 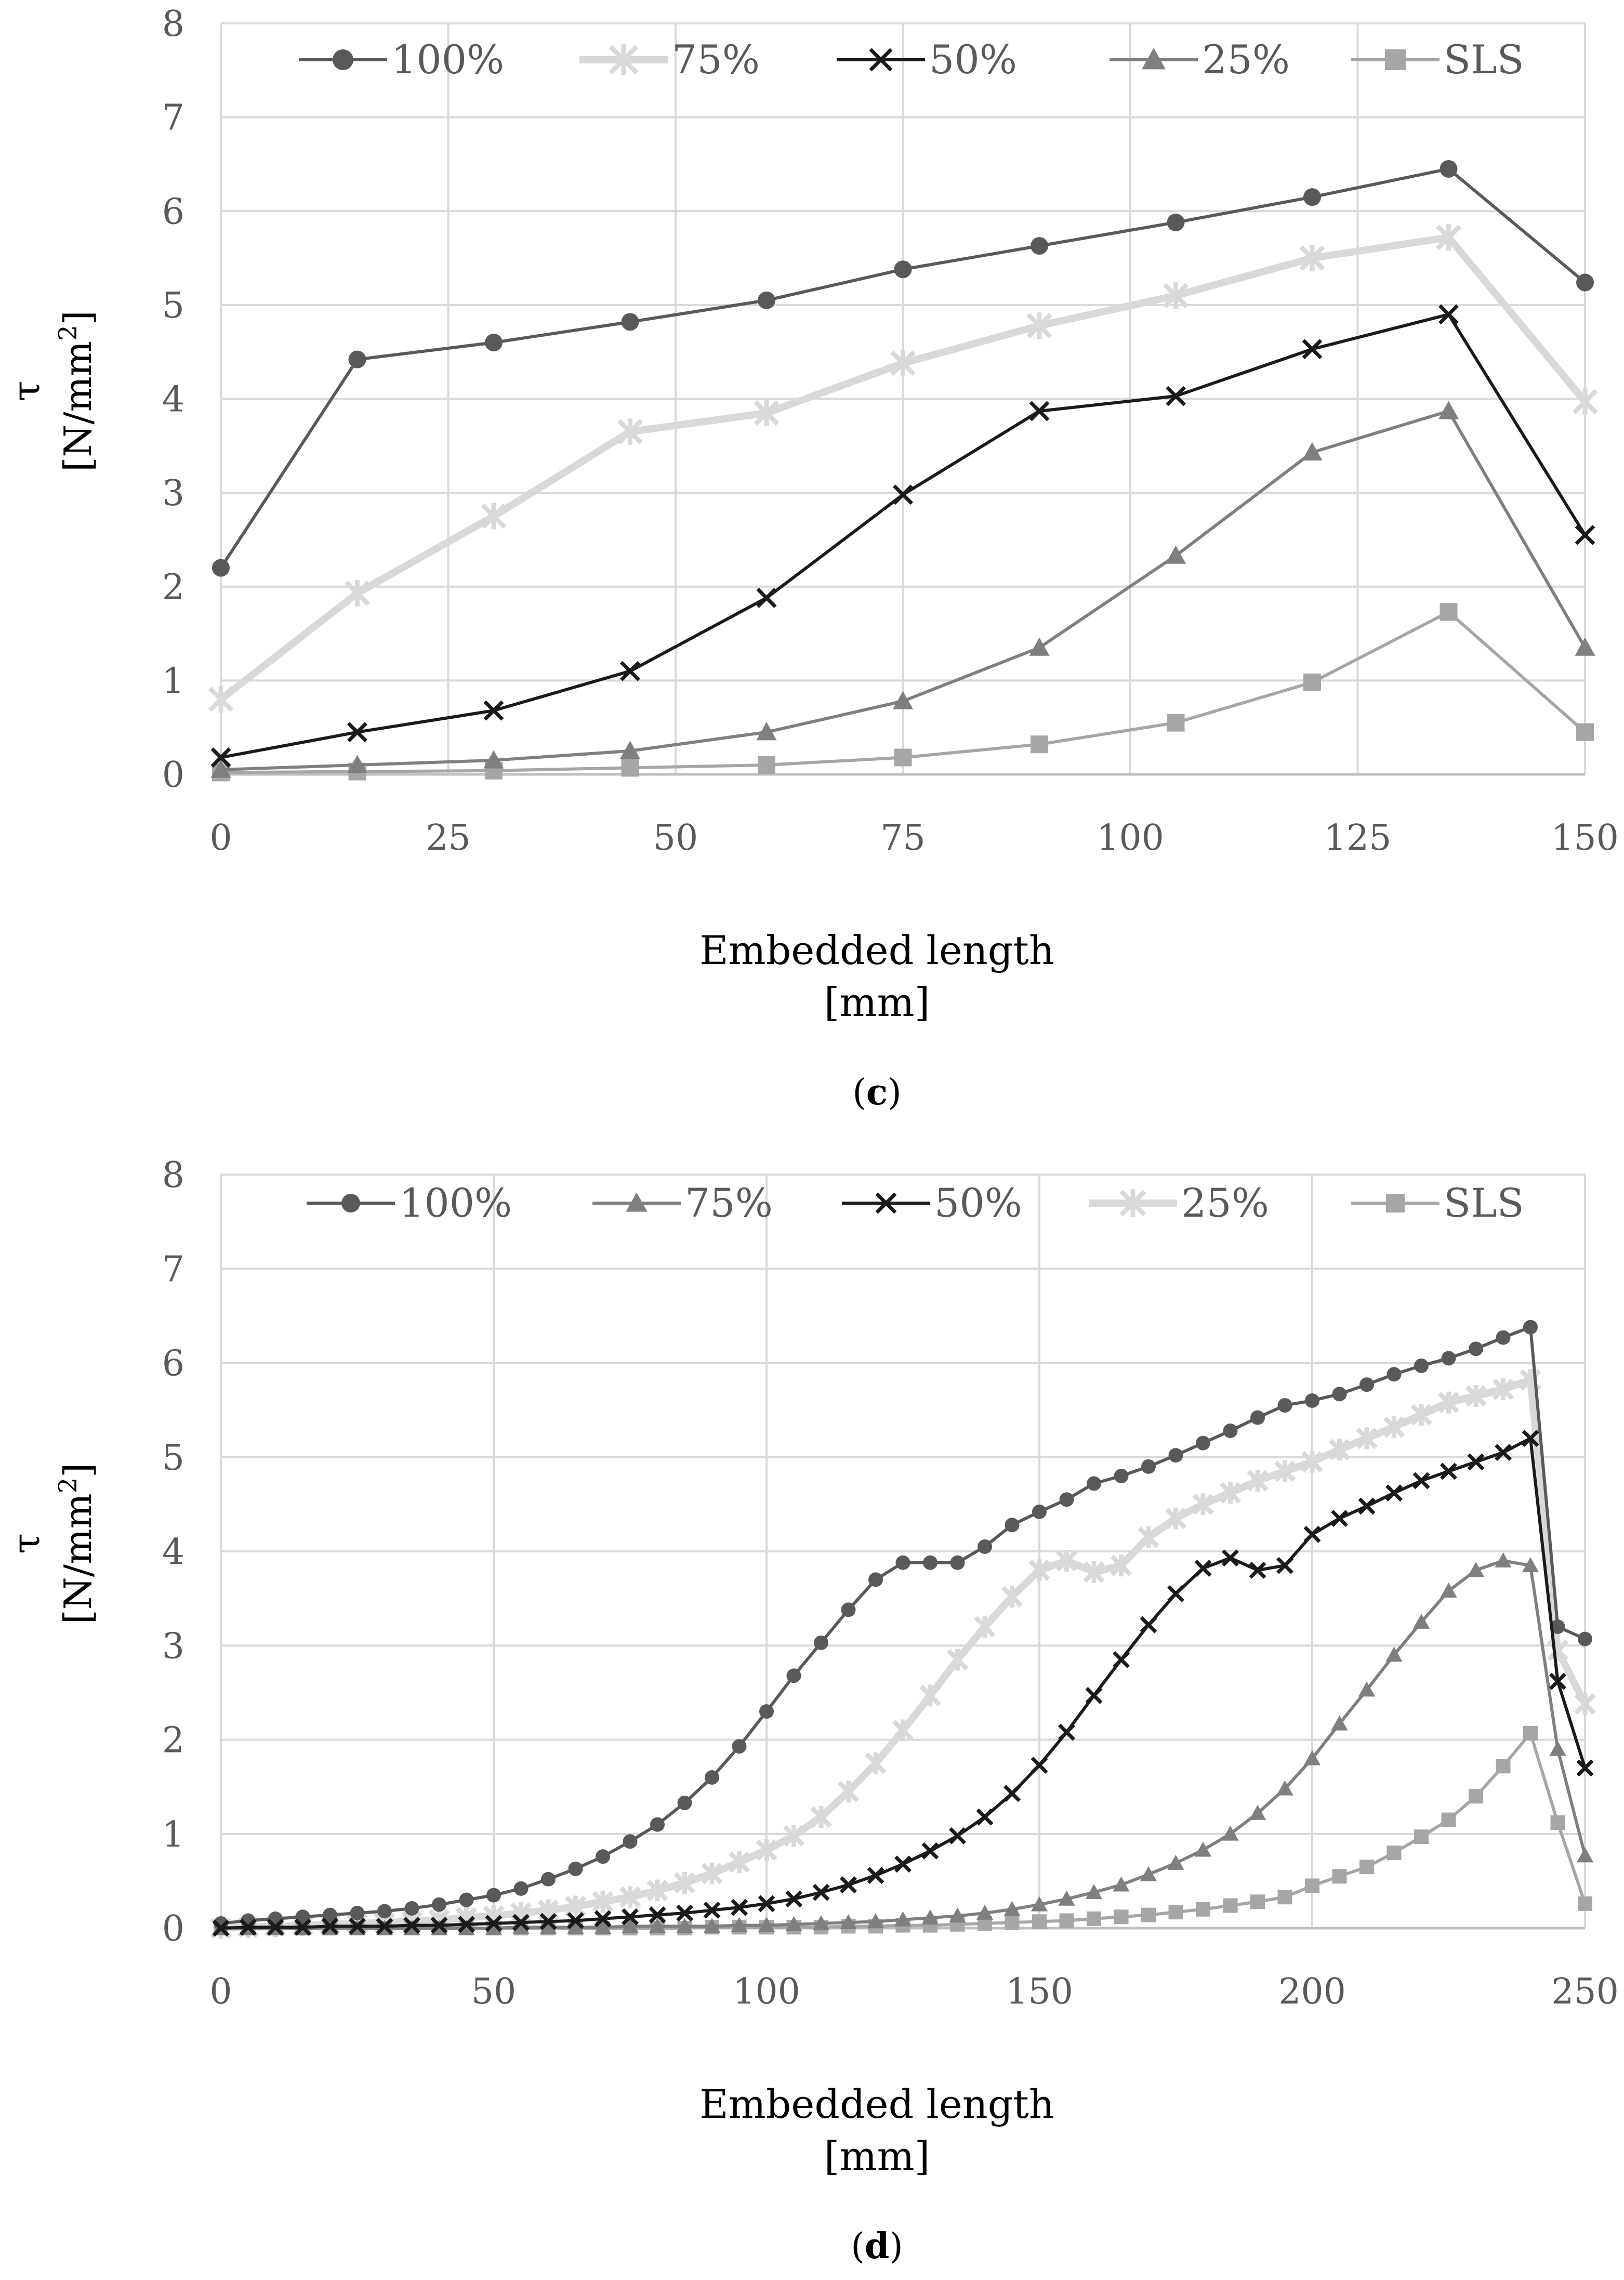 What do you see at coordinates (903, 692) in the screenshot?
I see `series-sls` at bounding box center [903, 692].